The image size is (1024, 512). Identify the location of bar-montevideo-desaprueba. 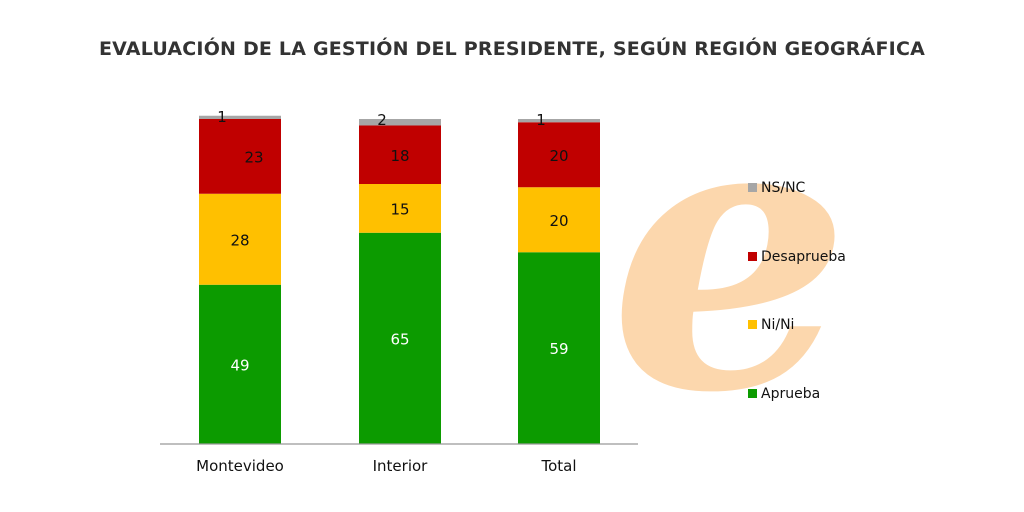
(240, 156).